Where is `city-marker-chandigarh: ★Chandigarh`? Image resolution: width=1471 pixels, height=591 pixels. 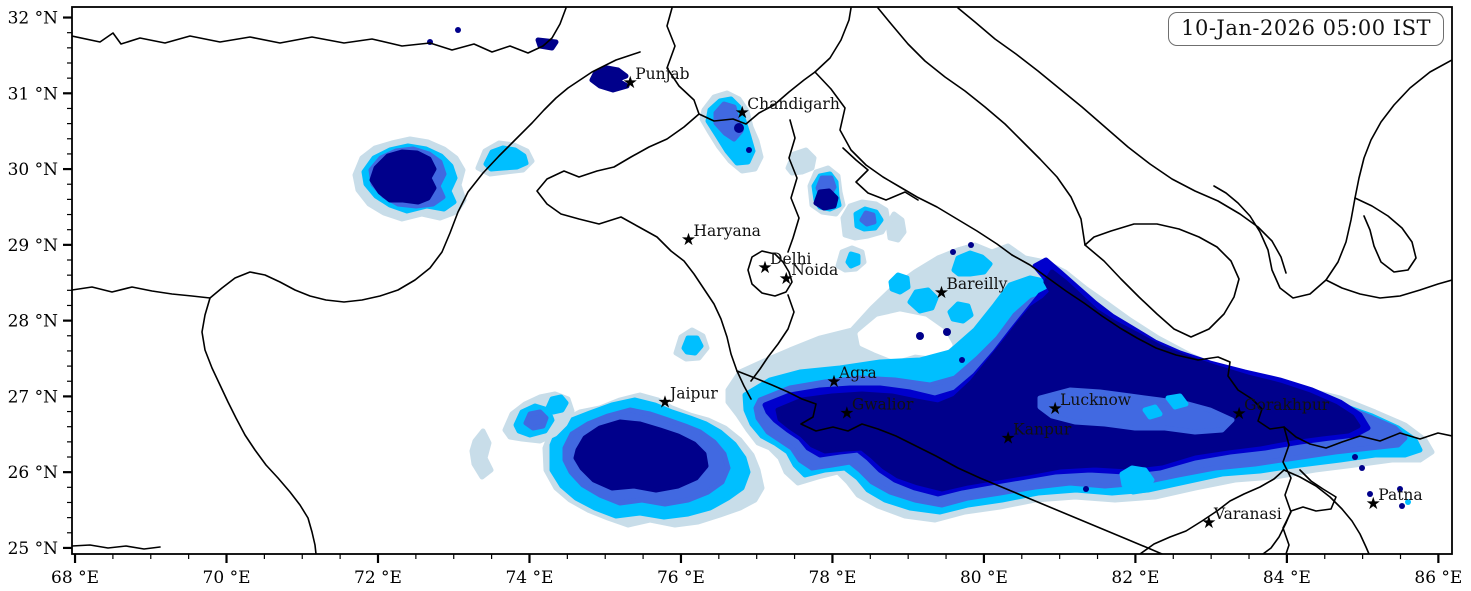 city-marker-chandigarh: ★Chandigarh is located at coordinates (787, 109).